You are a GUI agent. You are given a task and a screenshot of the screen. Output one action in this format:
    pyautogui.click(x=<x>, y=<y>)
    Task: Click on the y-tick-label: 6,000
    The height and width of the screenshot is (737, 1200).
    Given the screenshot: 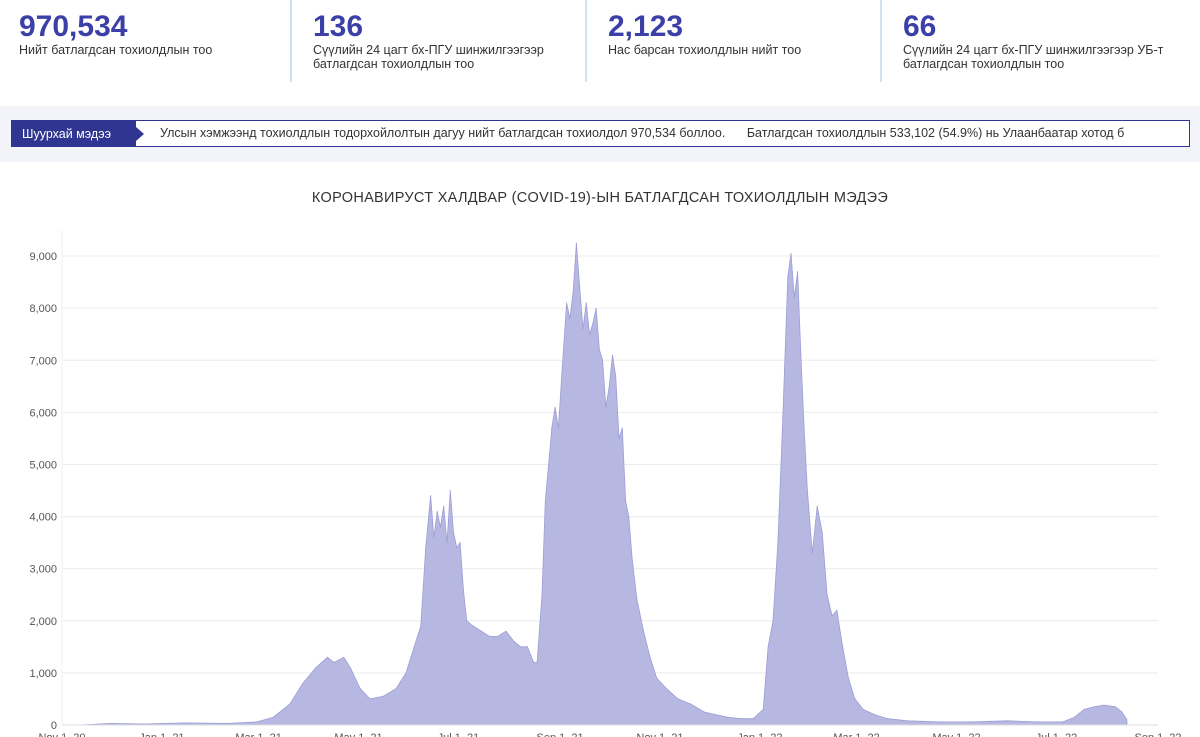 What is the action you would take?
    pyautogui.click(x=43, y=413)
    